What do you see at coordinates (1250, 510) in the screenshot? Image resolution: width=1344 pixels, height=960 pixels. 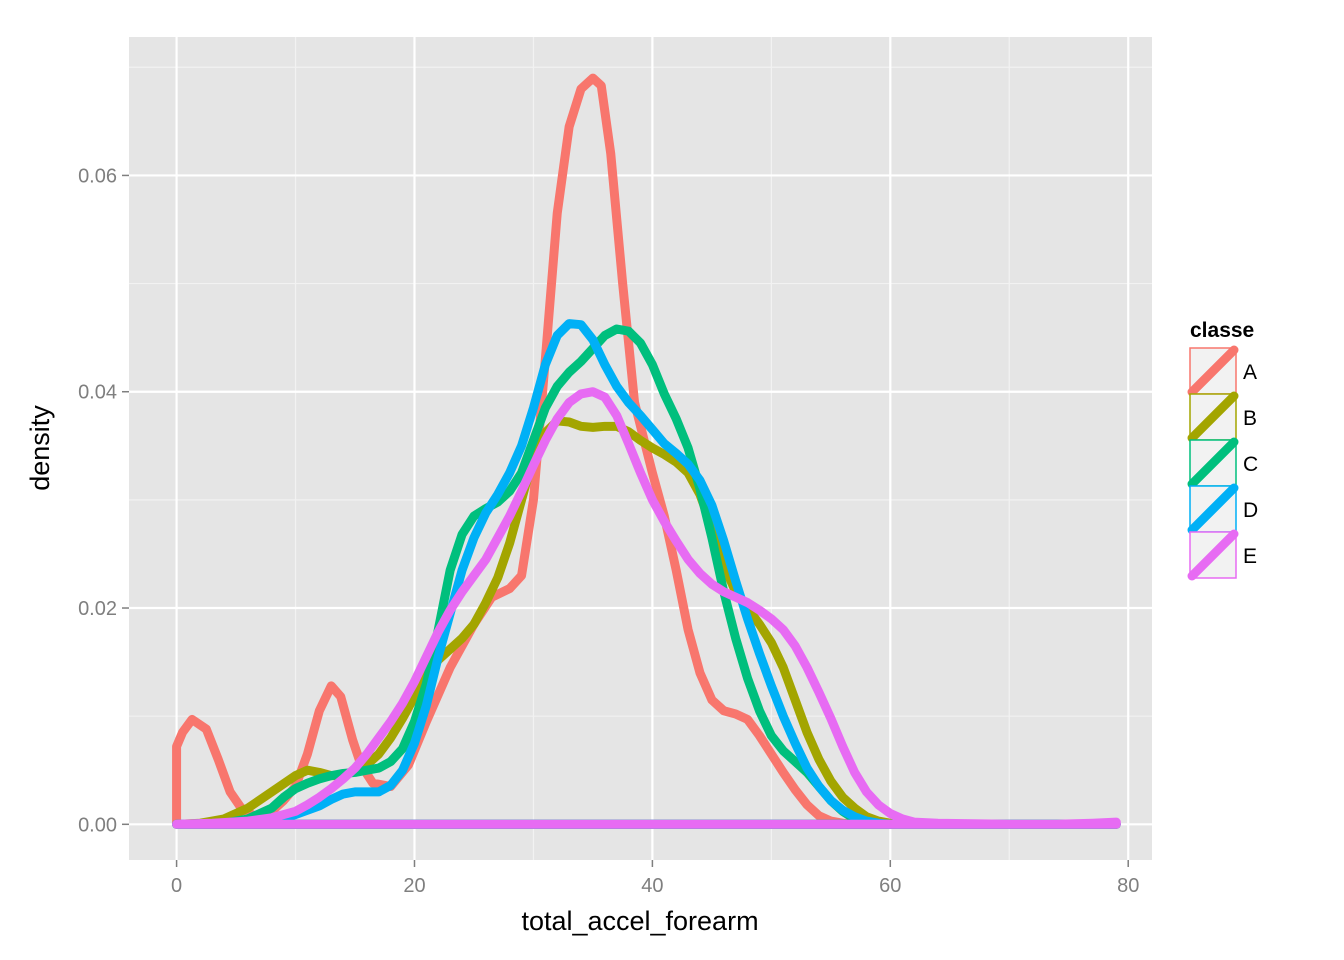 I see `legend-label: D` at bounding box center [1250, 510].